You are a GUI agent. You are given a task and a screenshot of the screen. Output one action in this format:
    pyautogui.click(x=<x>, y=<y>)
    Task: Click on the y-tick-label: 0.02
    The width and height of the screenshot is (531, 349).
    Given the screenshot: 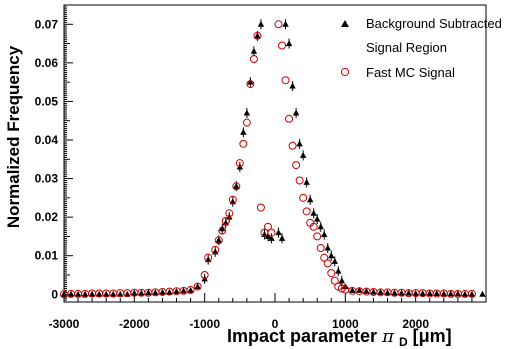 What is the action you would take?
    pyautogui.click(x=47, y=217)
    